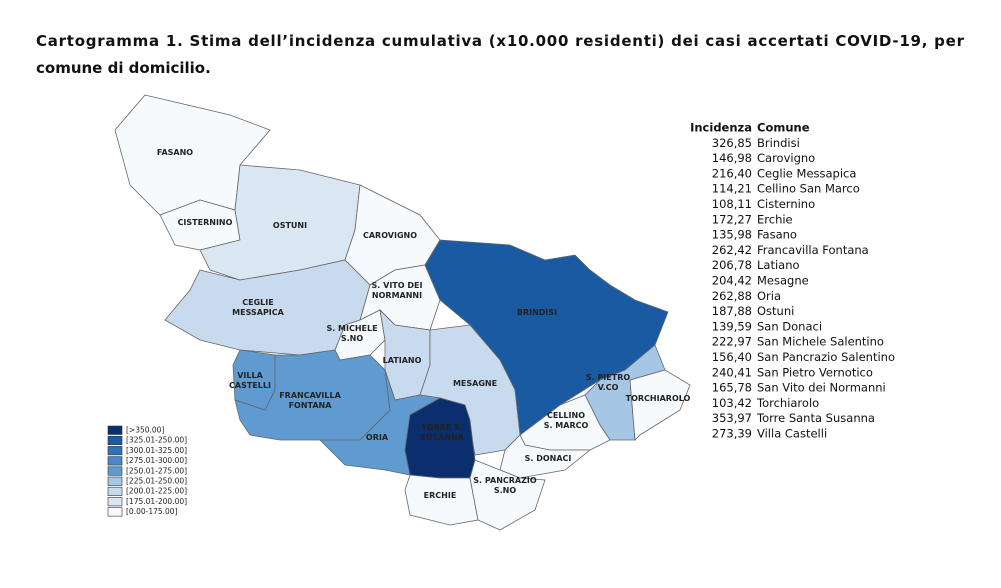 Image resolution: width=1001 pixels, height=588 pixels. Describe the element at coordinates (658, 398) in the screenshot. I see `region-label: TORCHIAROLO` at that location.